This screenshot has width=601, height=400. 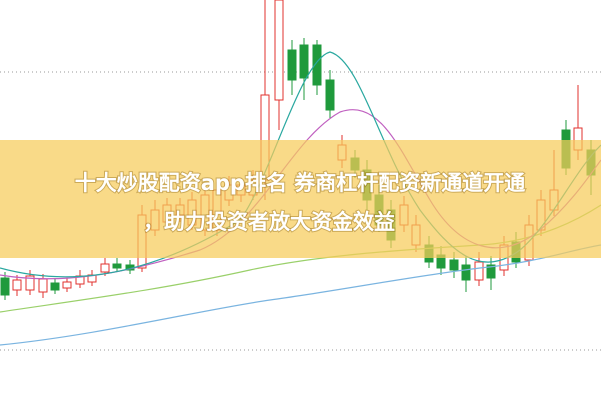 What do you see at coordinates (269, 222) in the screenshot?
I see `banner-title-line: ，助力投资者放大资金效益` at bounding box center [269, 222].